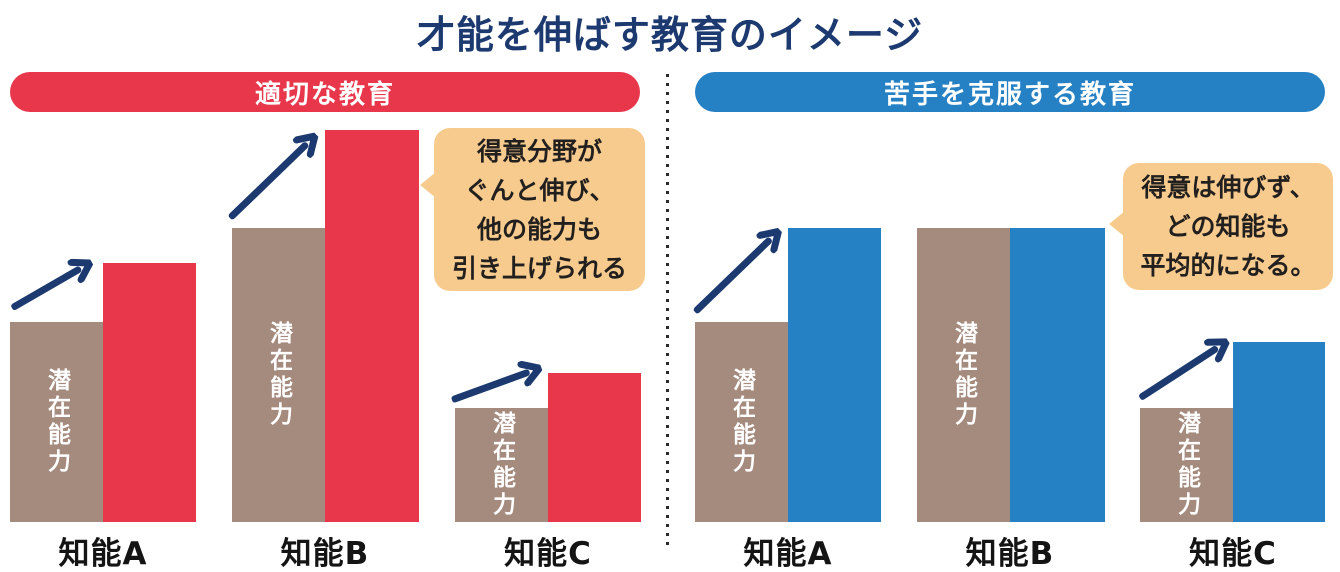 This screenshot has height=572, width=1340. What do you see at coordinates (532, 209) in the screenshot?
I see `annotation-bubble-left: 得意分野が ぐんと伸び、 他の能力も 引き上げられる` at bounding box center [532, 209].